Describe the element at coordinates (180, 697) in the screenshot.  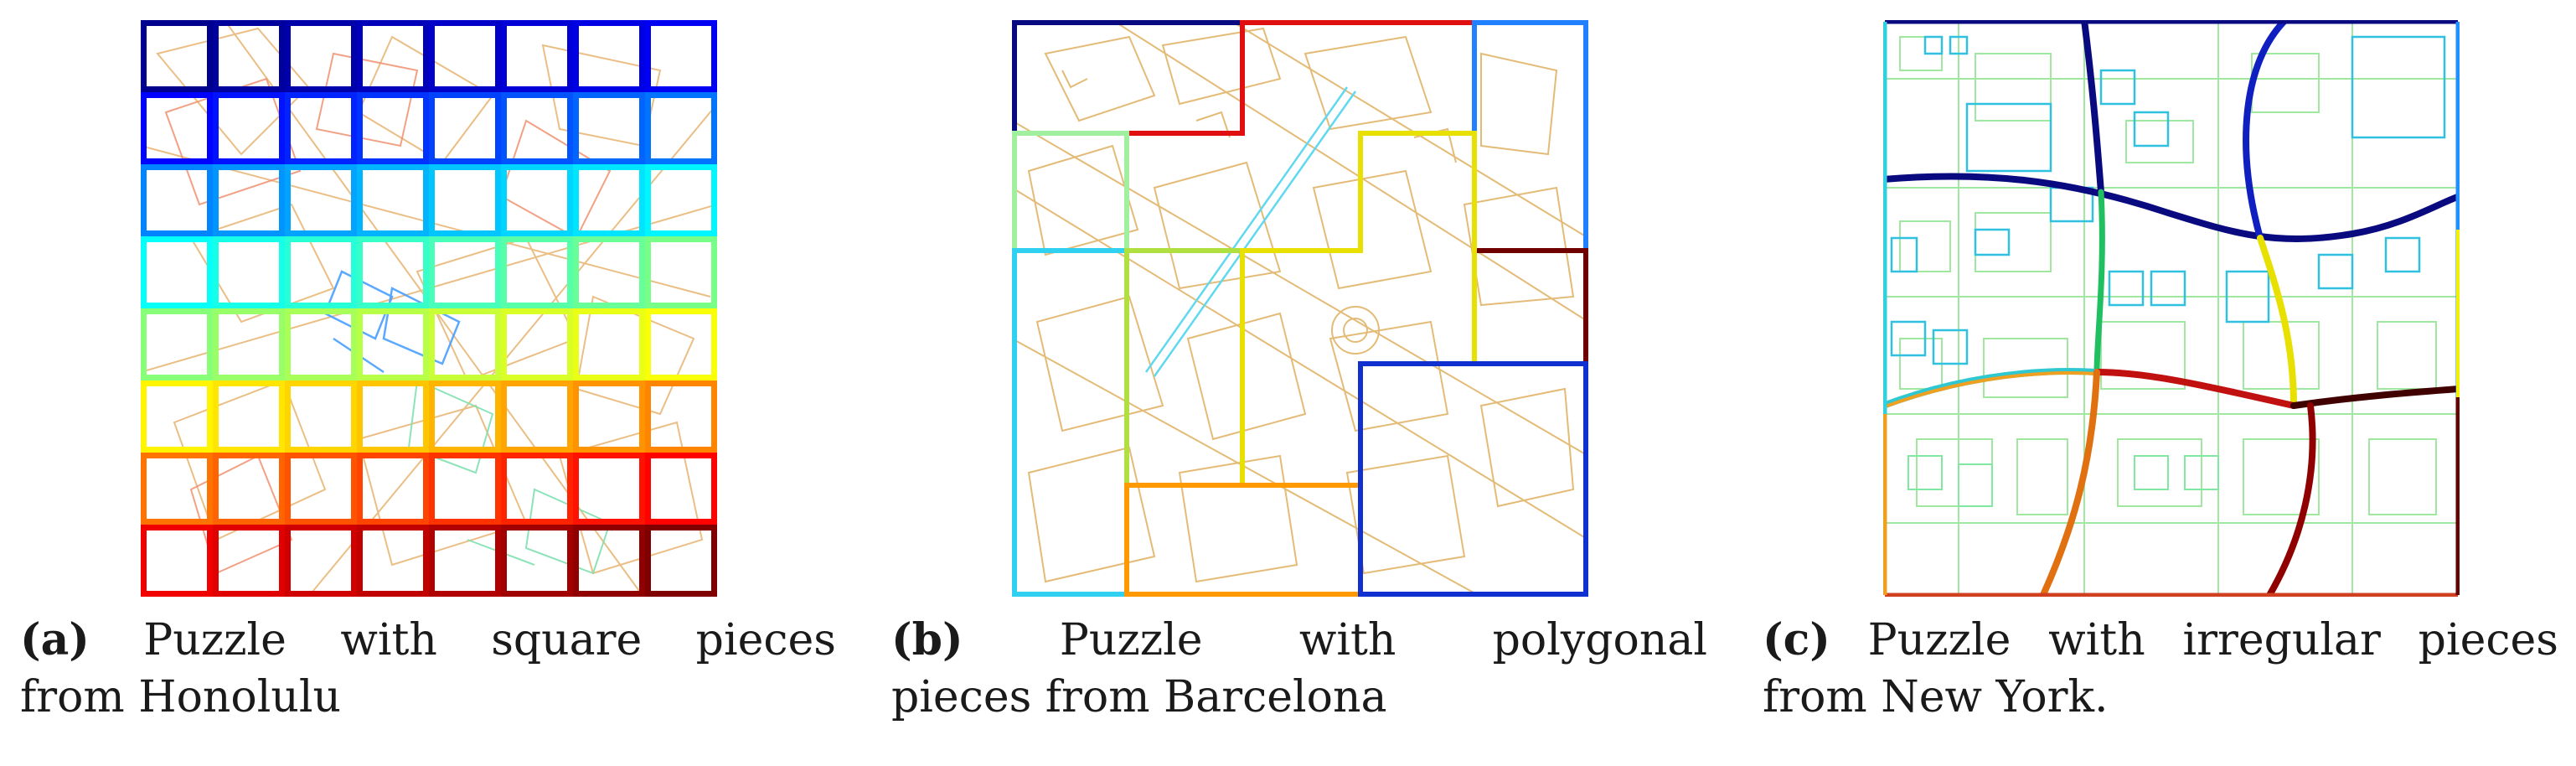
I see `caption-line2: from Honolulu` at that location.